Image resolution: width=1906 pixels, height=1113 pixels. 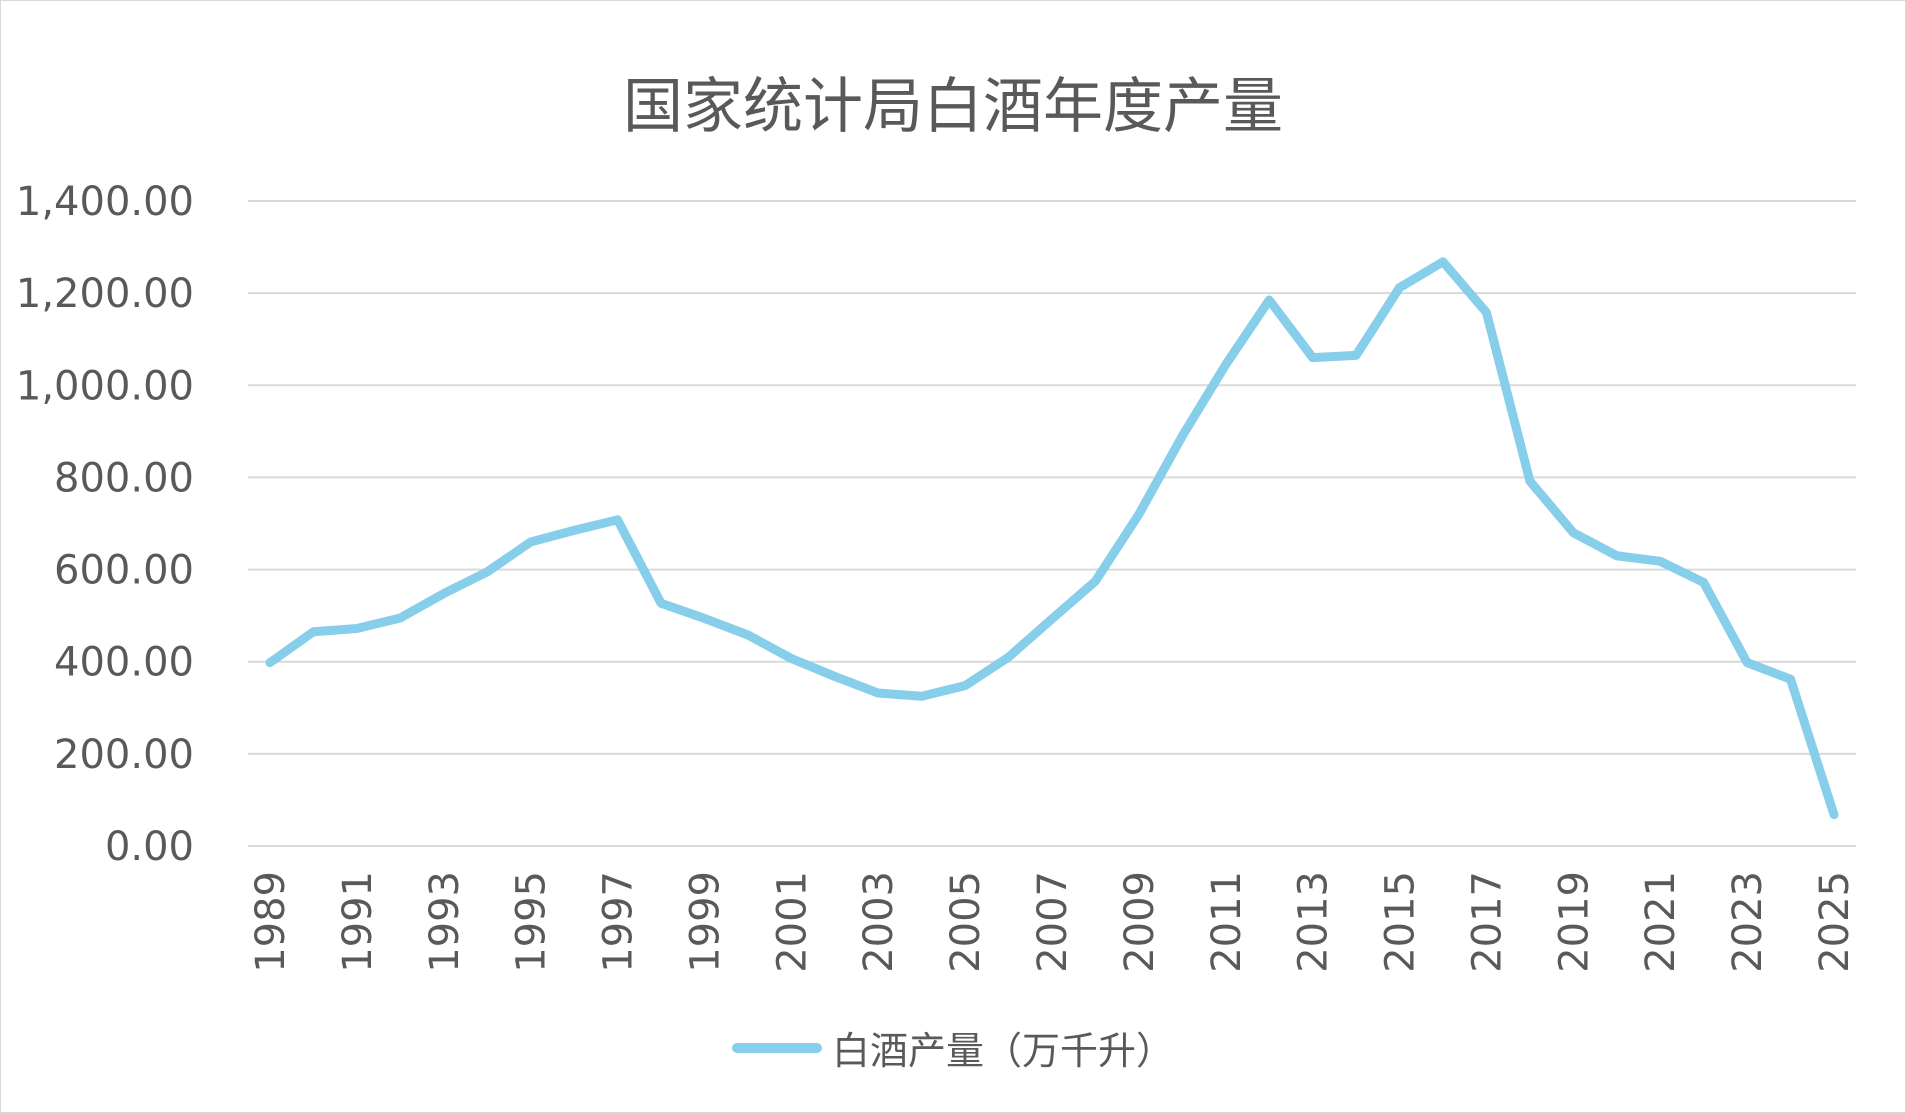 What do you see at coordinates (705, 922) in the screenshot?
I see `x-tick-label: 1999` at bounding box center [705, 922].